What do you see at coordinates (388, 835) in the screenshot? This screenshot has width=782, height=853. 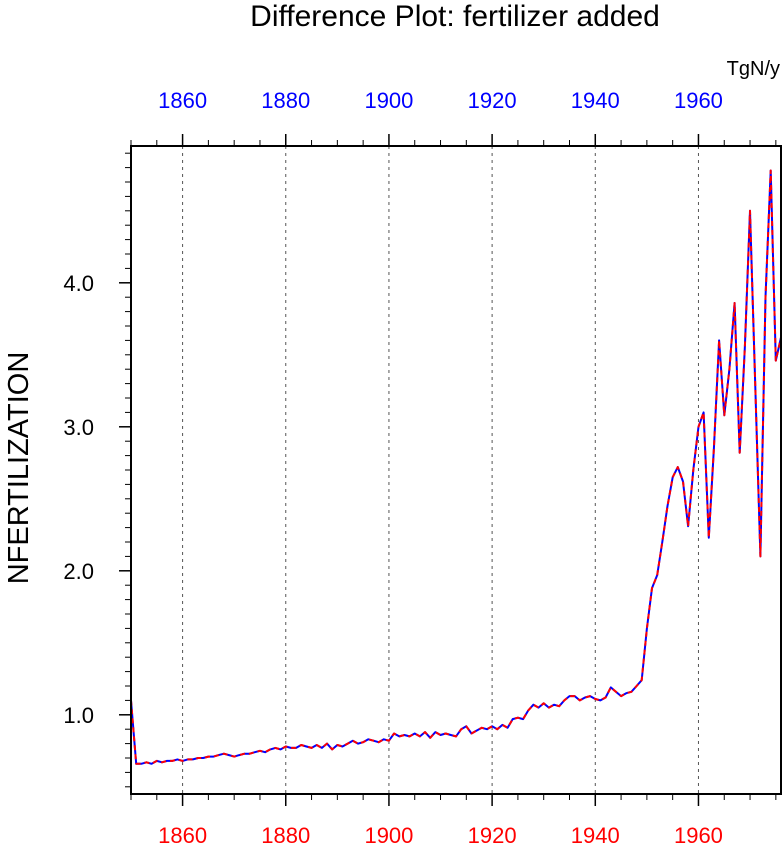 I see `x-tick-label-bottom: 1900` at bounding box center [388, 835].